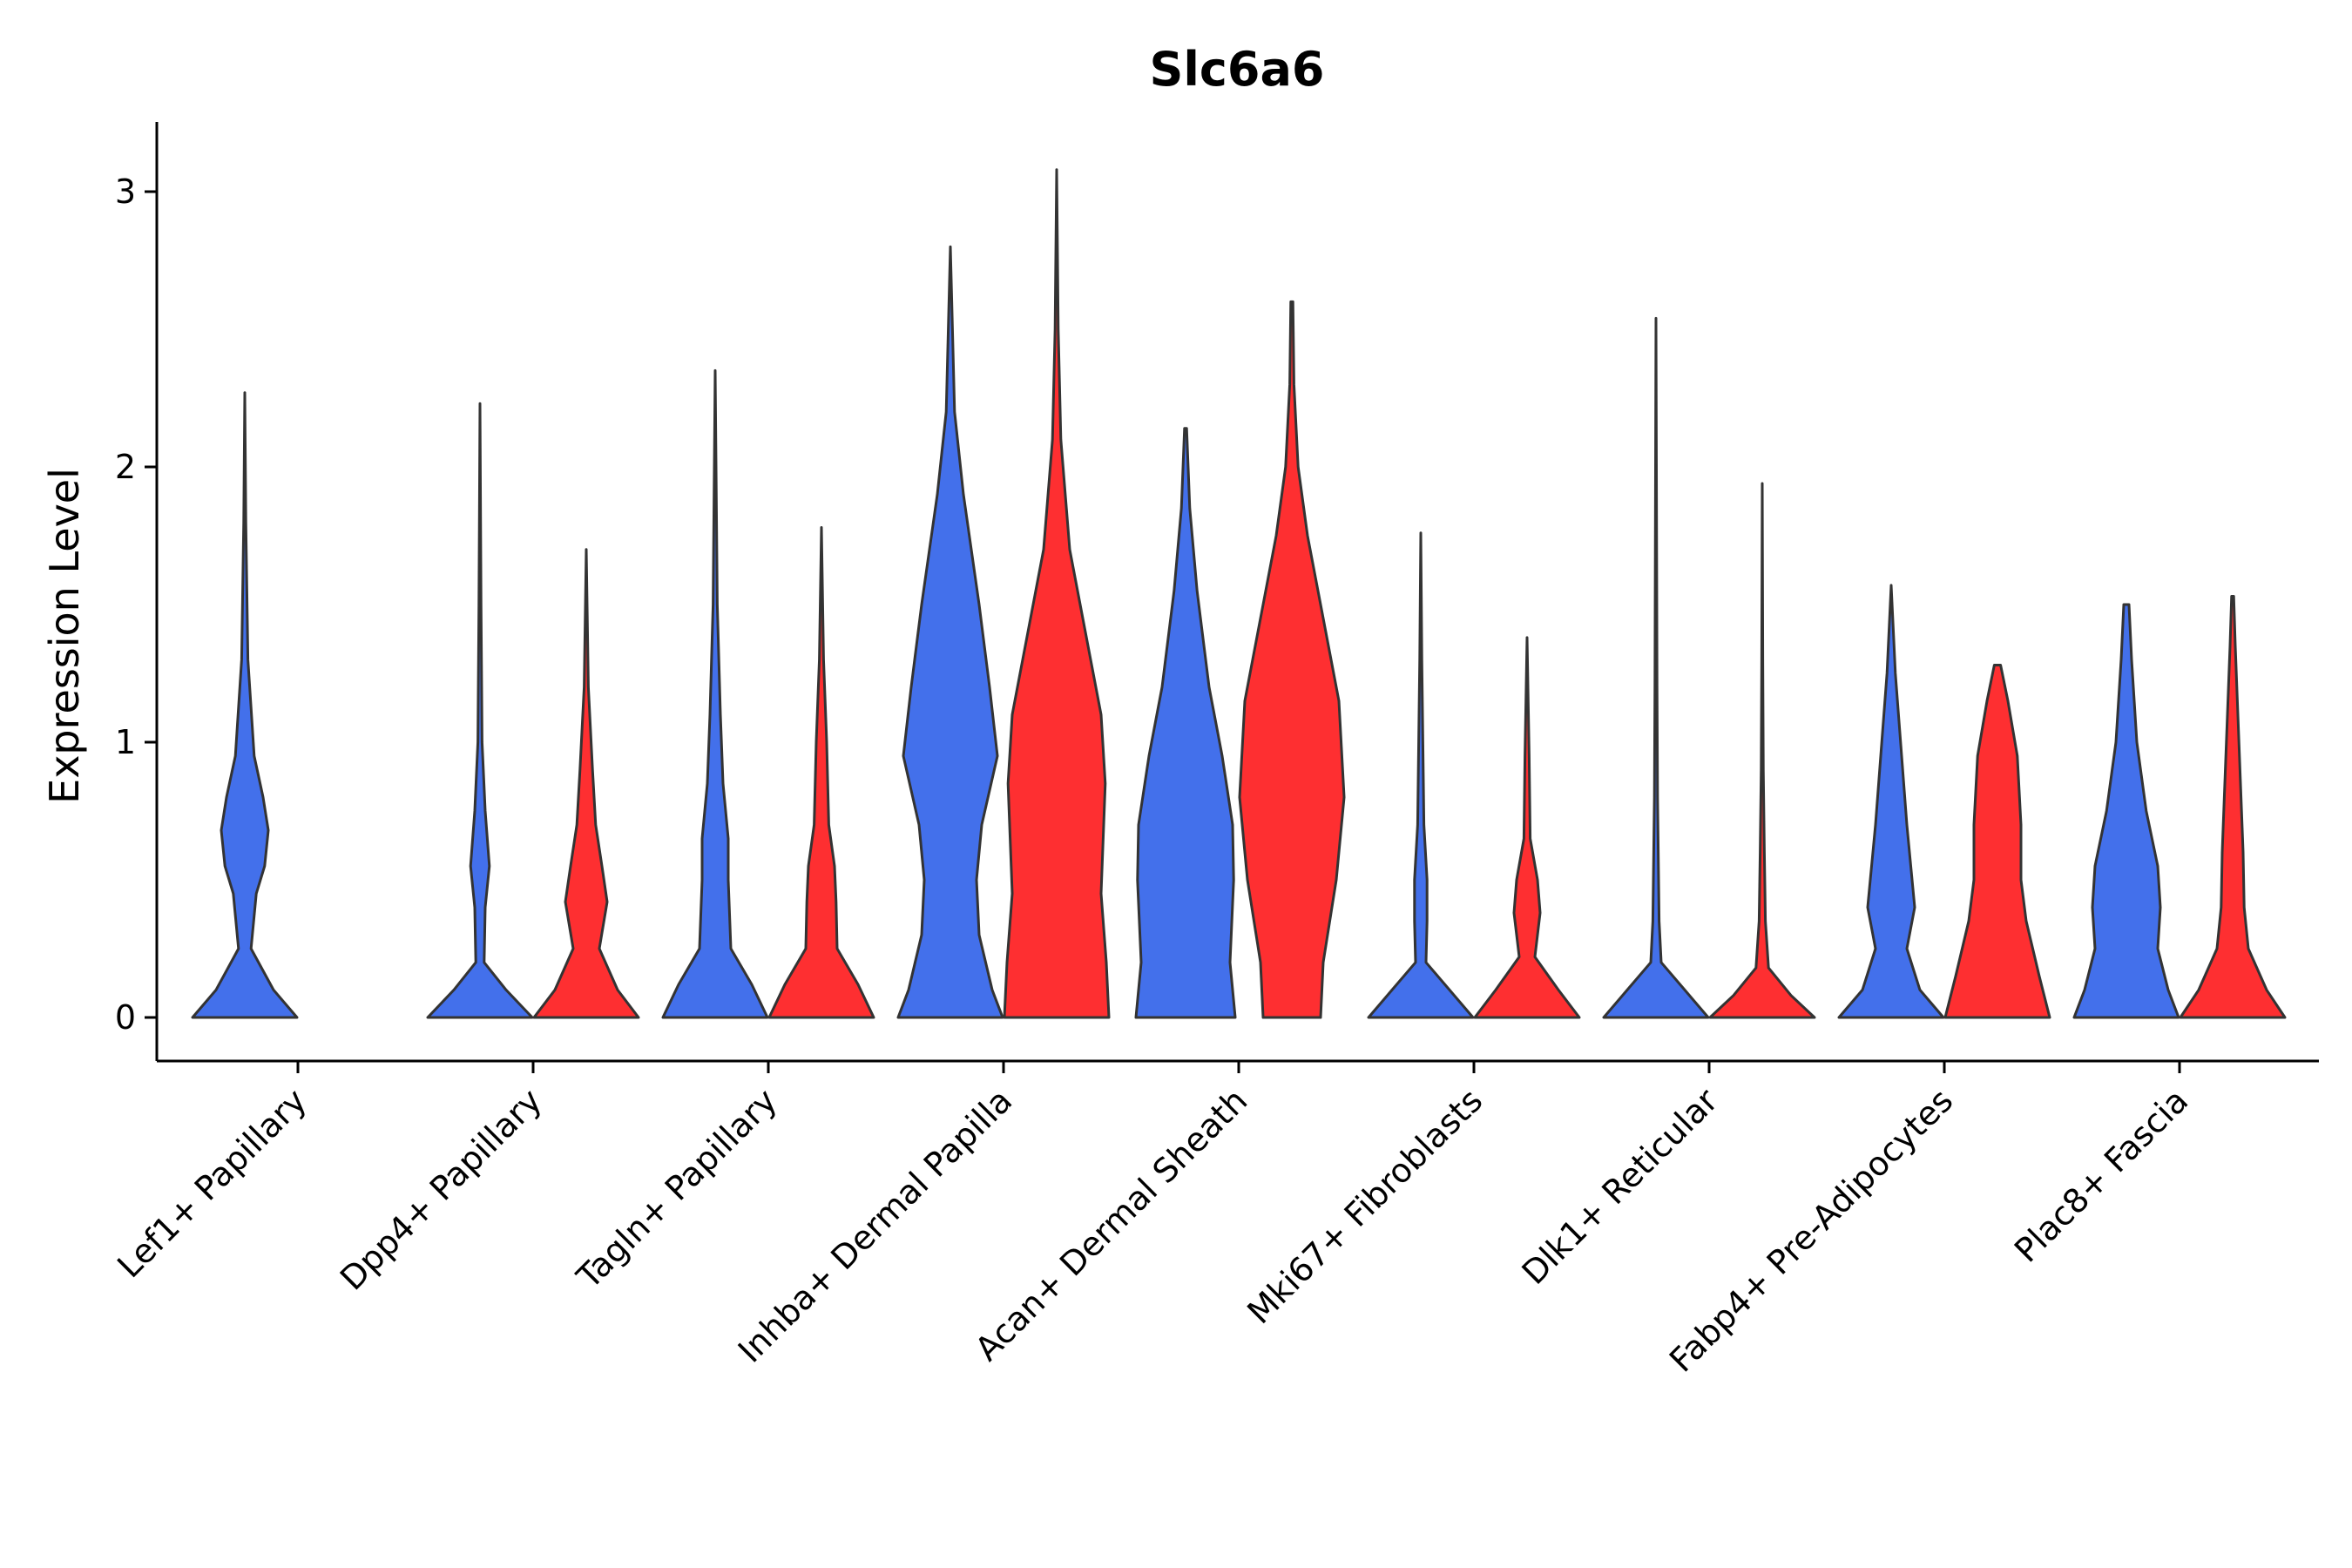 The image size is (2352, 1568). I want to click on violin-acan-dermal-sheath-s1, so click(1292, 659).